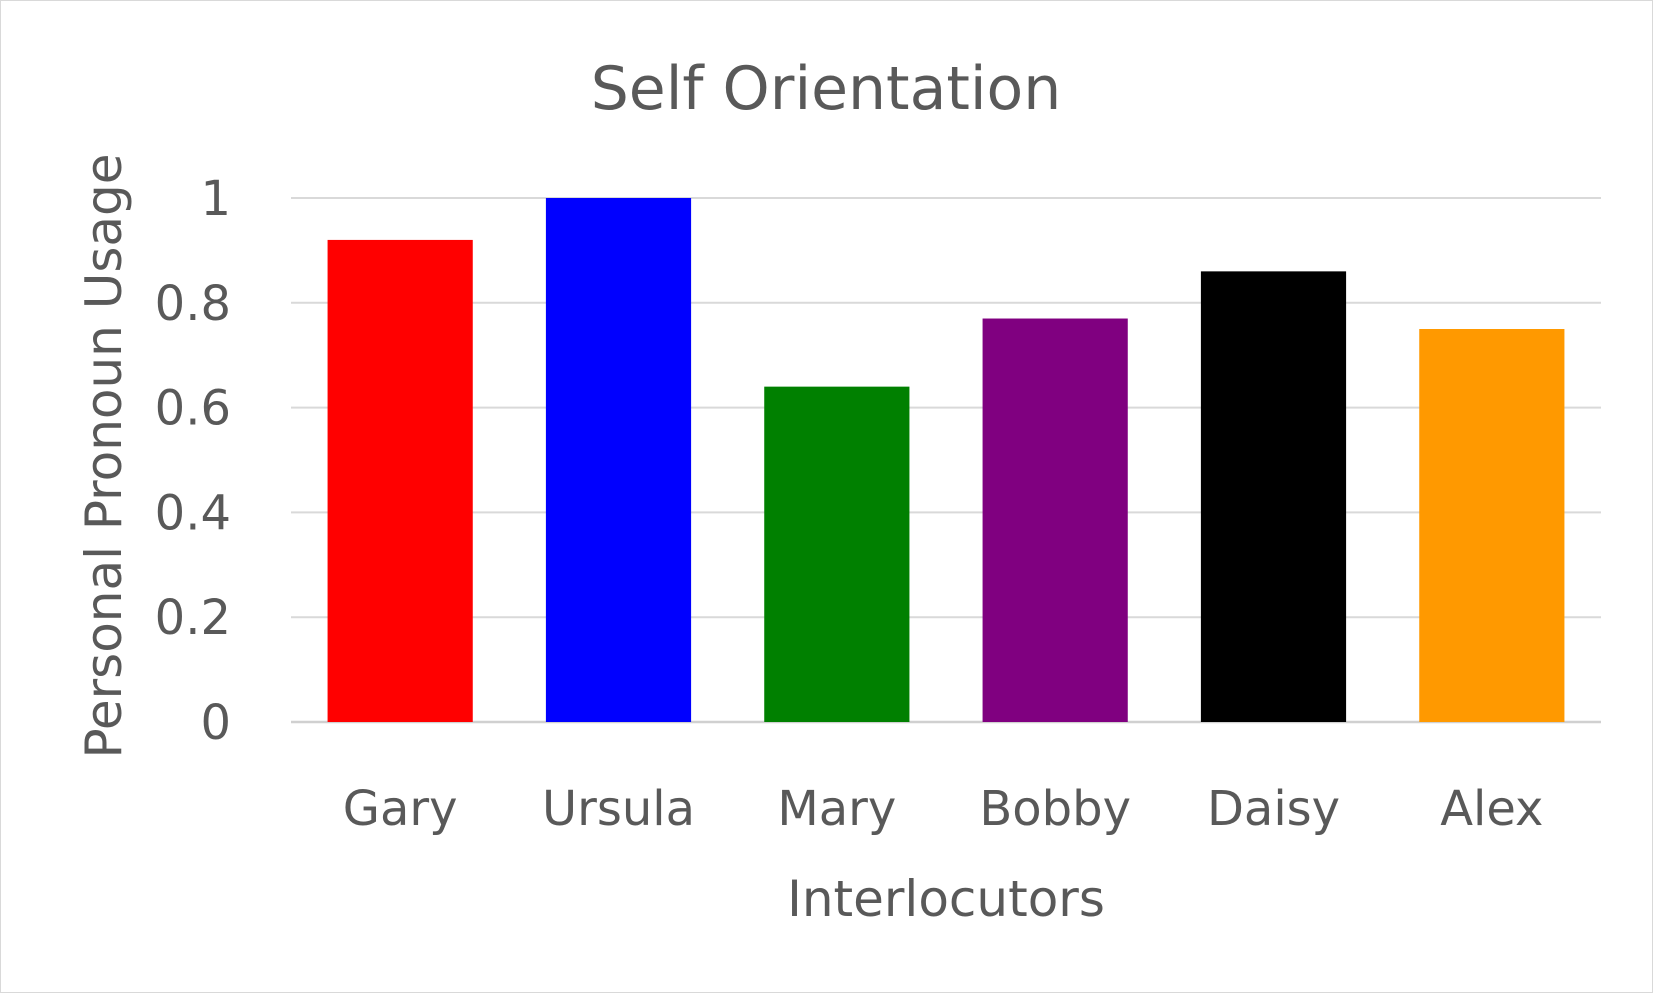  I want to click on bar-gary, so click(400, 481).